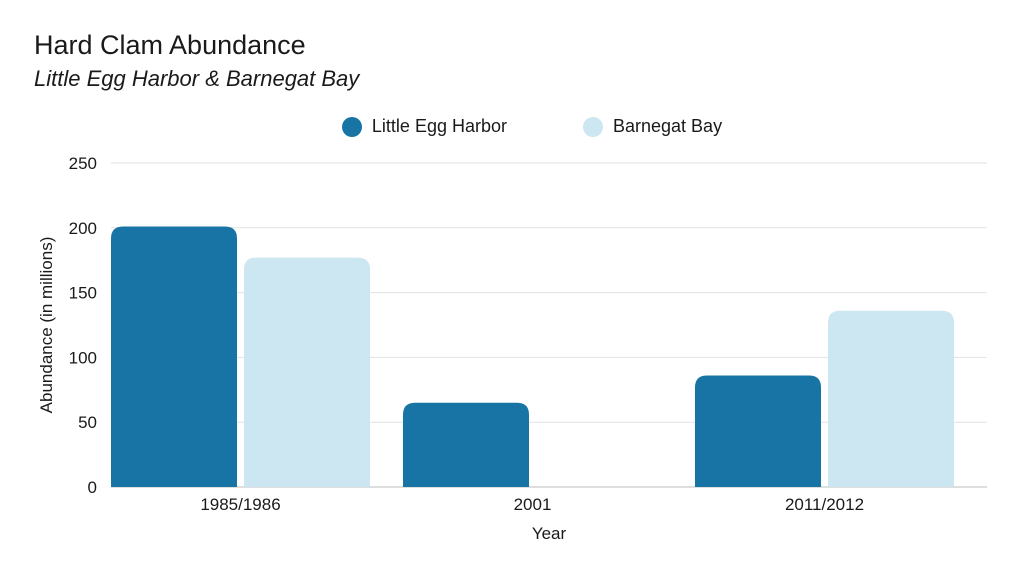  Describe the element at coordinates (170, 45) in the screenshot. I see `chart-title: Hard Clam Abundance` at that location.